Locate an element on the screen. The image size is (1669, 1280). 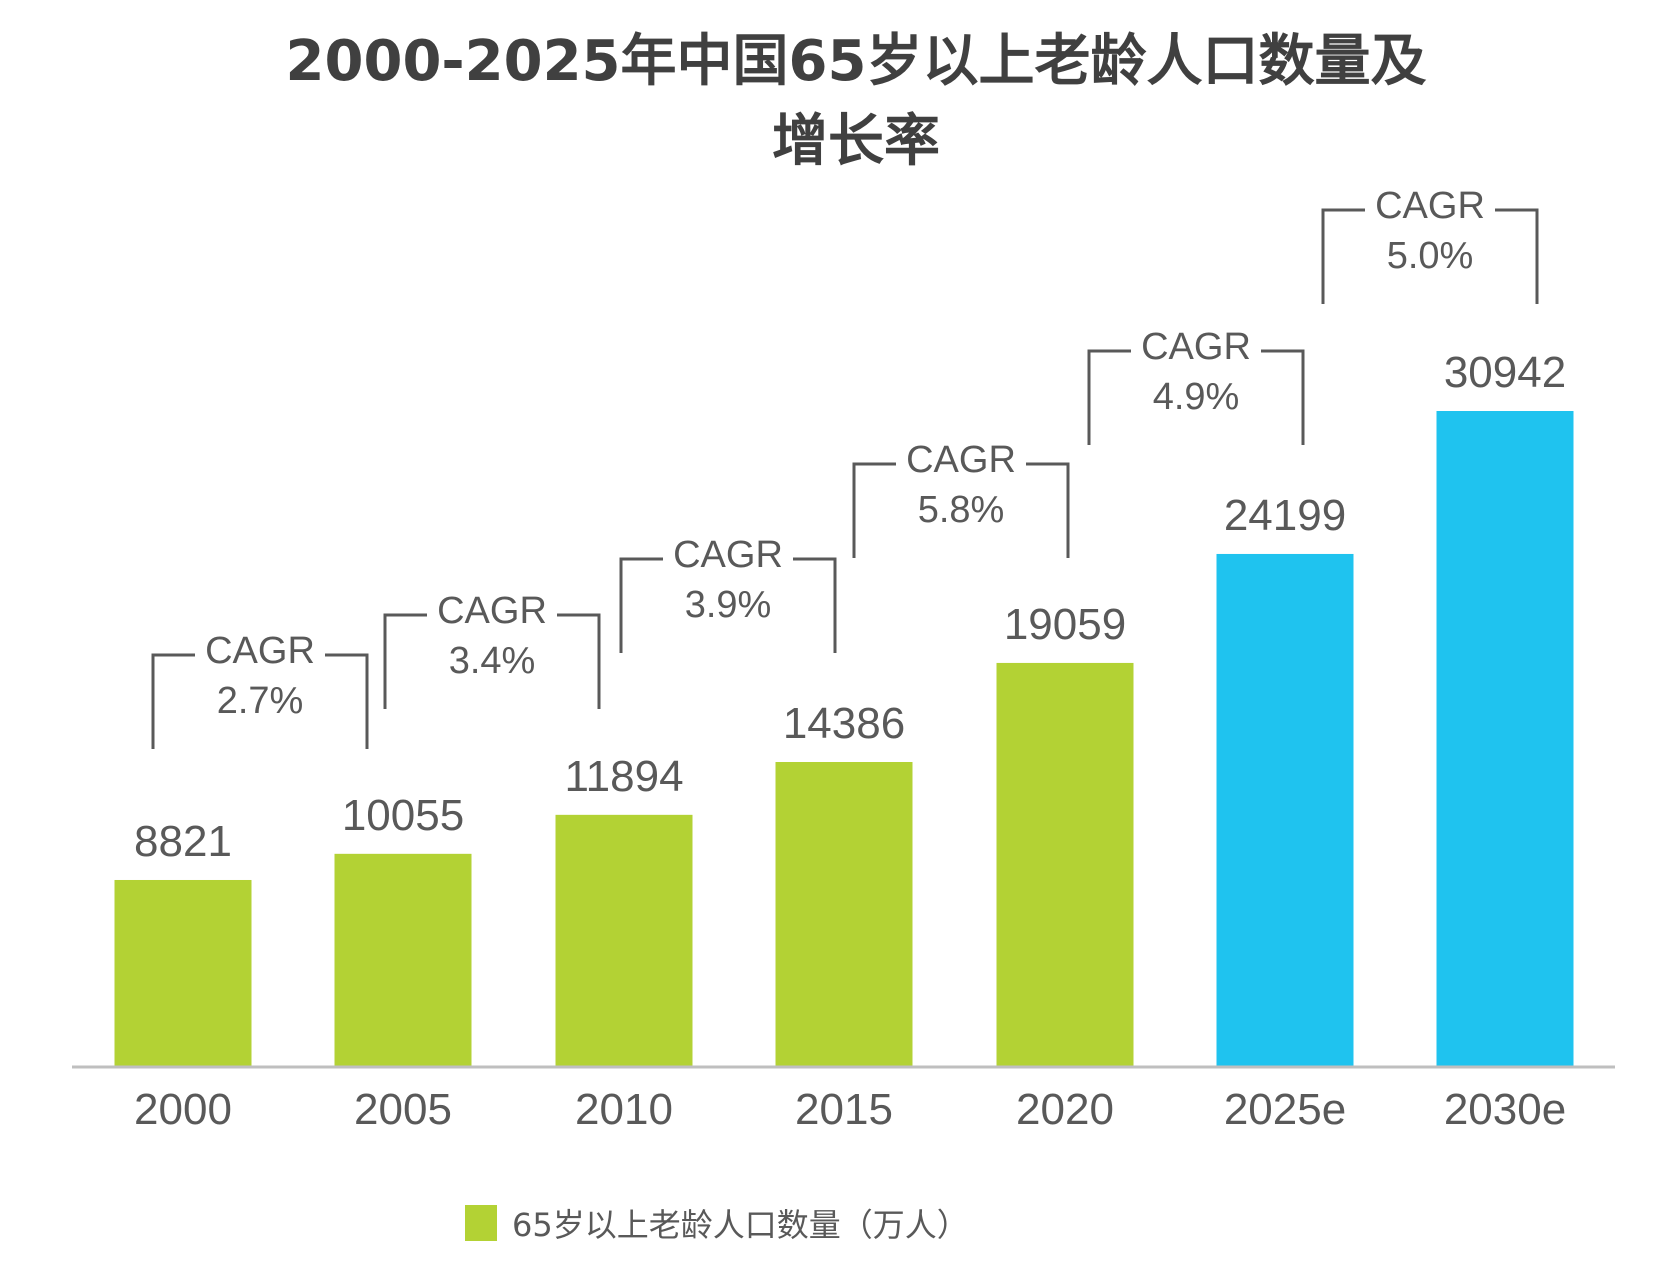
bar-2005 is located at coordinates (403, 960).